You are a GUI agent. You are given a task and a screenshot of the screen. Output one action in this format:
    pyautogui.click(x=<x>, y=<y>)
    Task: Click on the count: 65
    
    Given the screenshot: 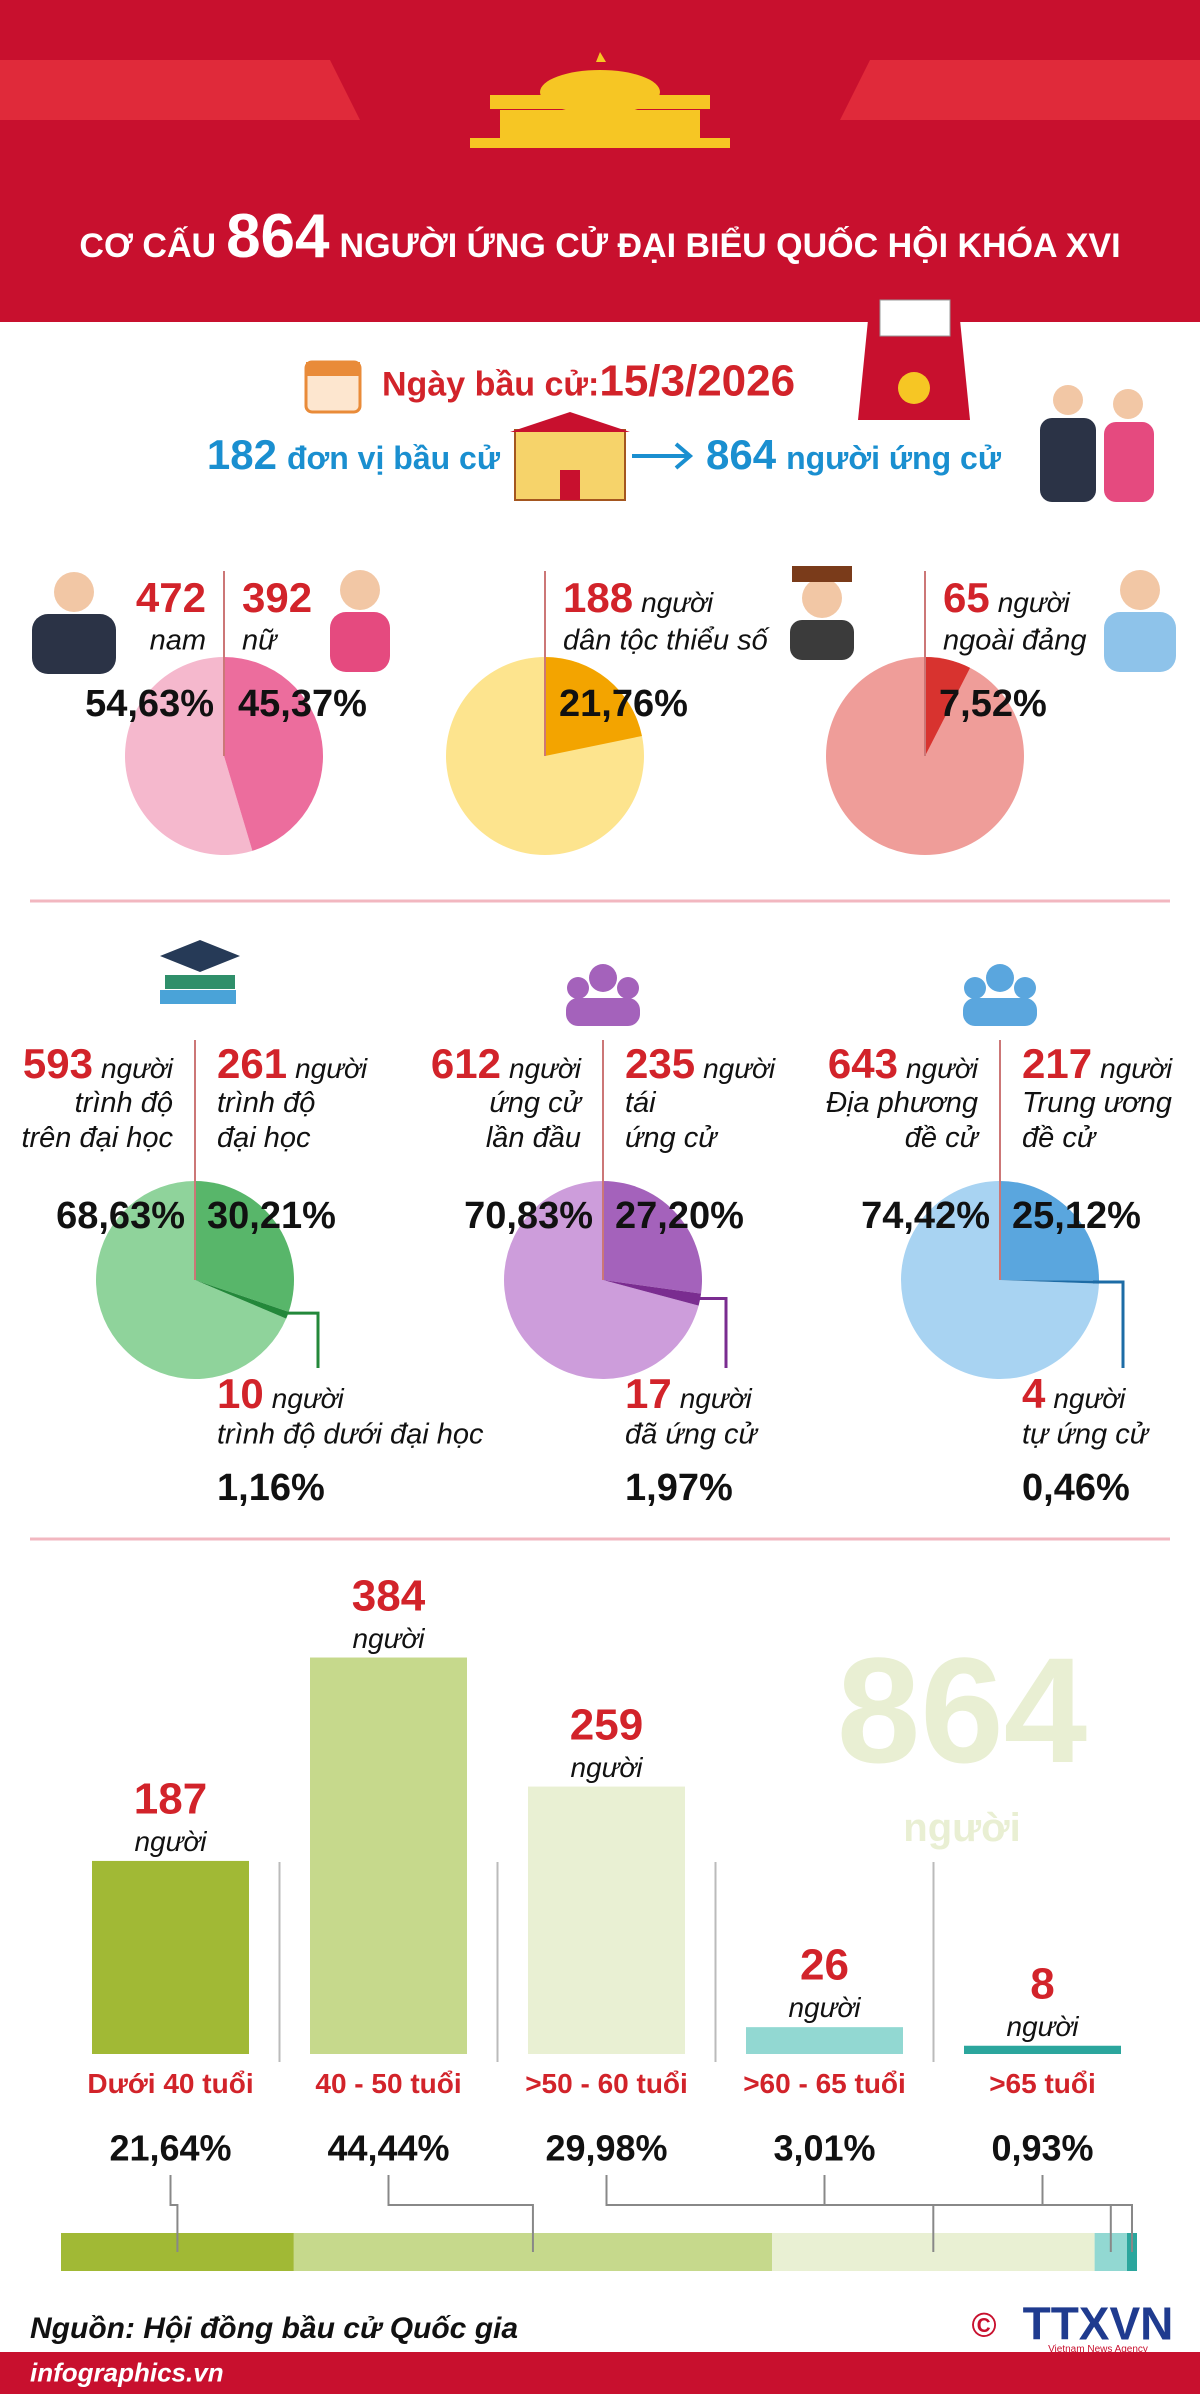 What is the action you would take?
    pyautogui.click(x=966, y=597)
    